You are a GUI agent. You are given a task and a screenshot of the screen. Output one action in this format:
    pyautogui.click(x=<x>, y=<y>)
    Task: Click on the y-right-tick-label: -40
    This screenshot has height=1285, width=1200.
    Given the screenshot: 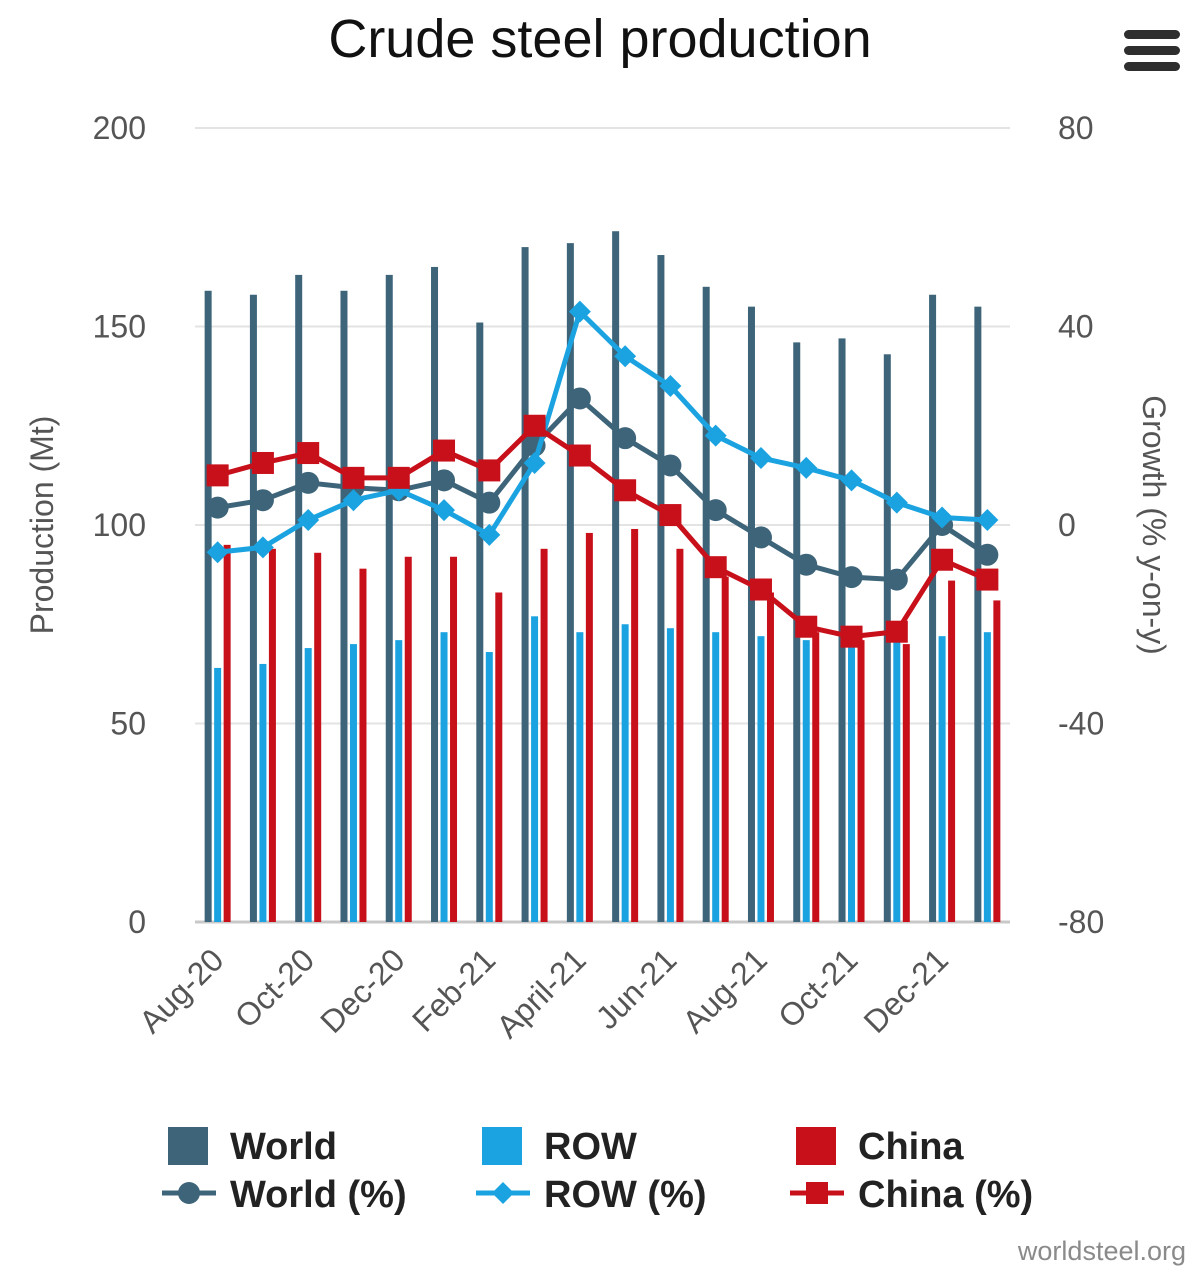 What is the action you would take?
    pyautogui.click(x=1081, y=724)
    